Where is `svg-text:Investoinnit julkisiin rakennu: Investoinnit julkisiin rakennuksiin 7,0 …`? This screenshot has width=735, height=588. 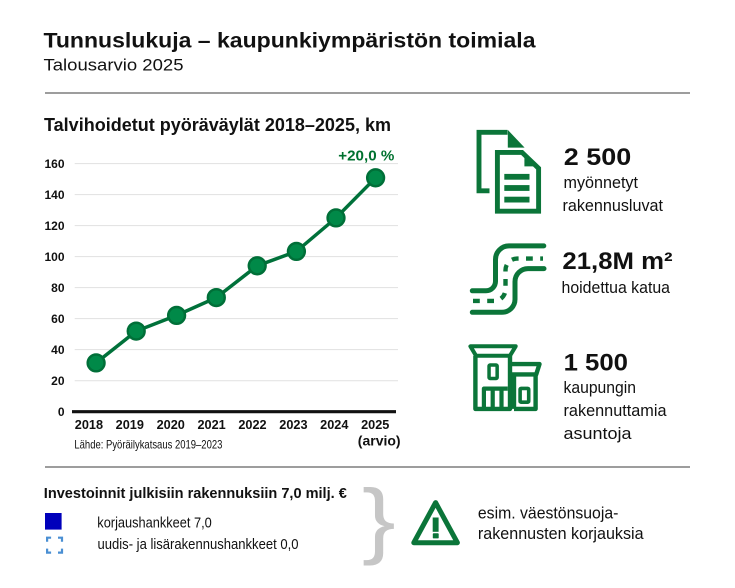
svg-text:Investoinnit julkisiin rakennu: Investoinnit julkisiin rakennuksiin 7,0 … is located at coordinates (195, 494).